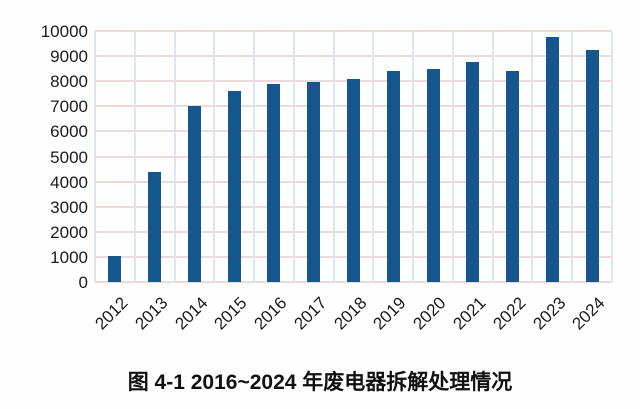 Image resolution: width=640 pixels, height=409 pixels. Describe the element at coordinates (230, 313) in the screenshot. I see `x-tick-label-2015: 2015` at that location.